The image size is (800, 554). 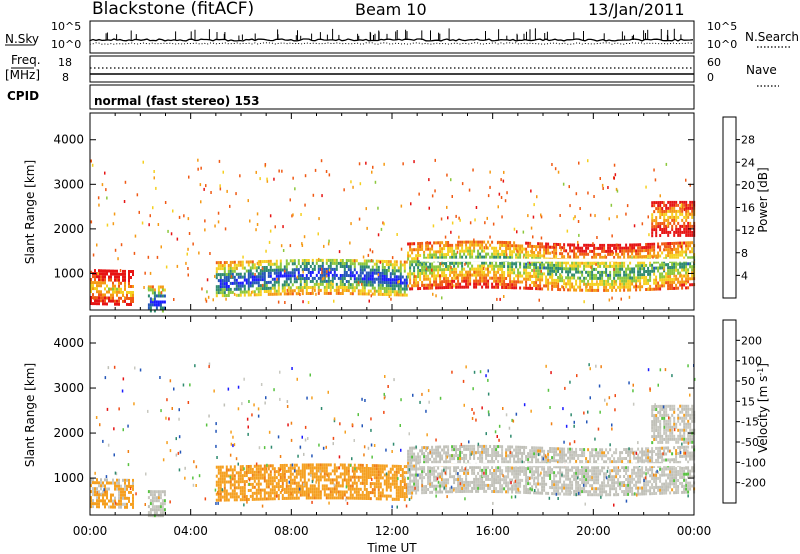 I want to click on noise-right-tick-top: 10^5, so click(x=722, y=26).